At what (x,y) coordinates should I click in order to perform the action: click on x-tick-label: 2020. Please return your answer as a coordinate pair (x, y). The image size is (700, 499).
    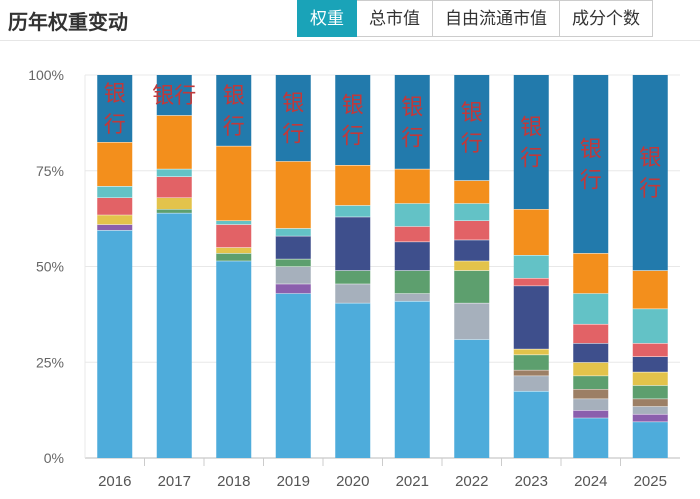
    Looking at the image, I should click on (352, 481).